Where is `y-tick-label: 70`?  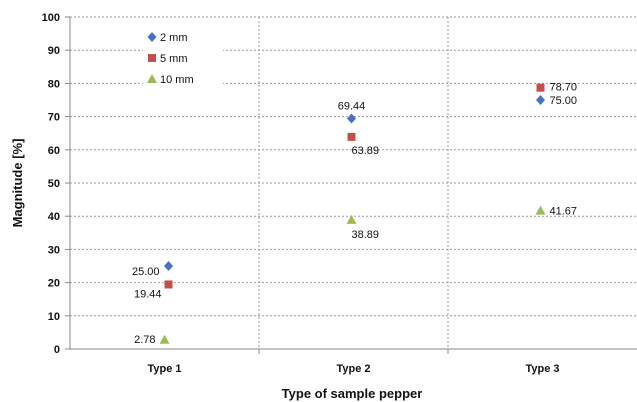
y-tick-label: 70 is located at coordinates (54, 118).